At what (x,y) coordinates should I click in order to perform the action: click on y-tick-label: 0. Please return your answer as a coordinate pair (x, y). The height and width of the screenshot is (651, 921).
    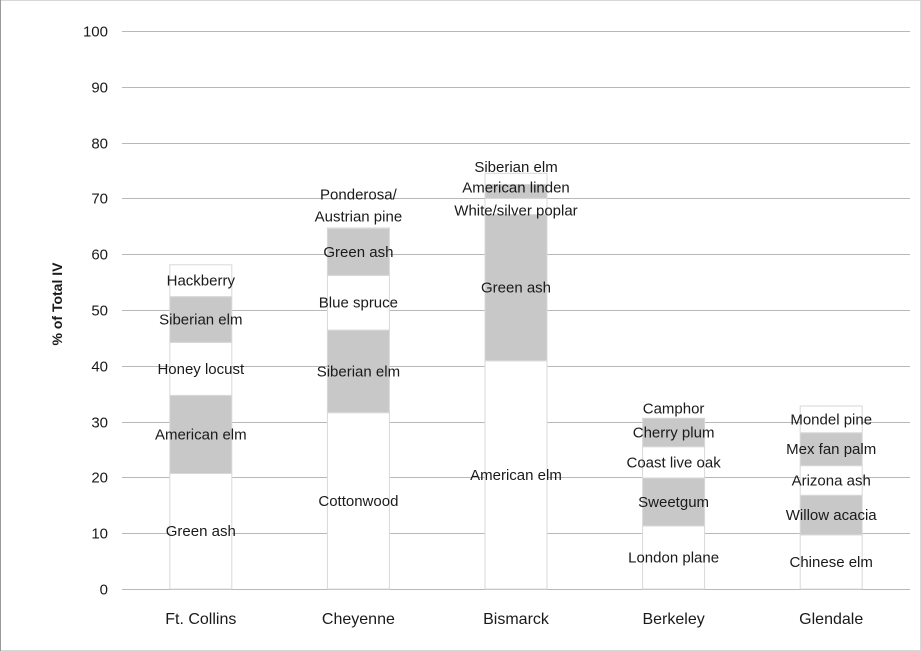
    Looking at the image, I should click on (104, 590).